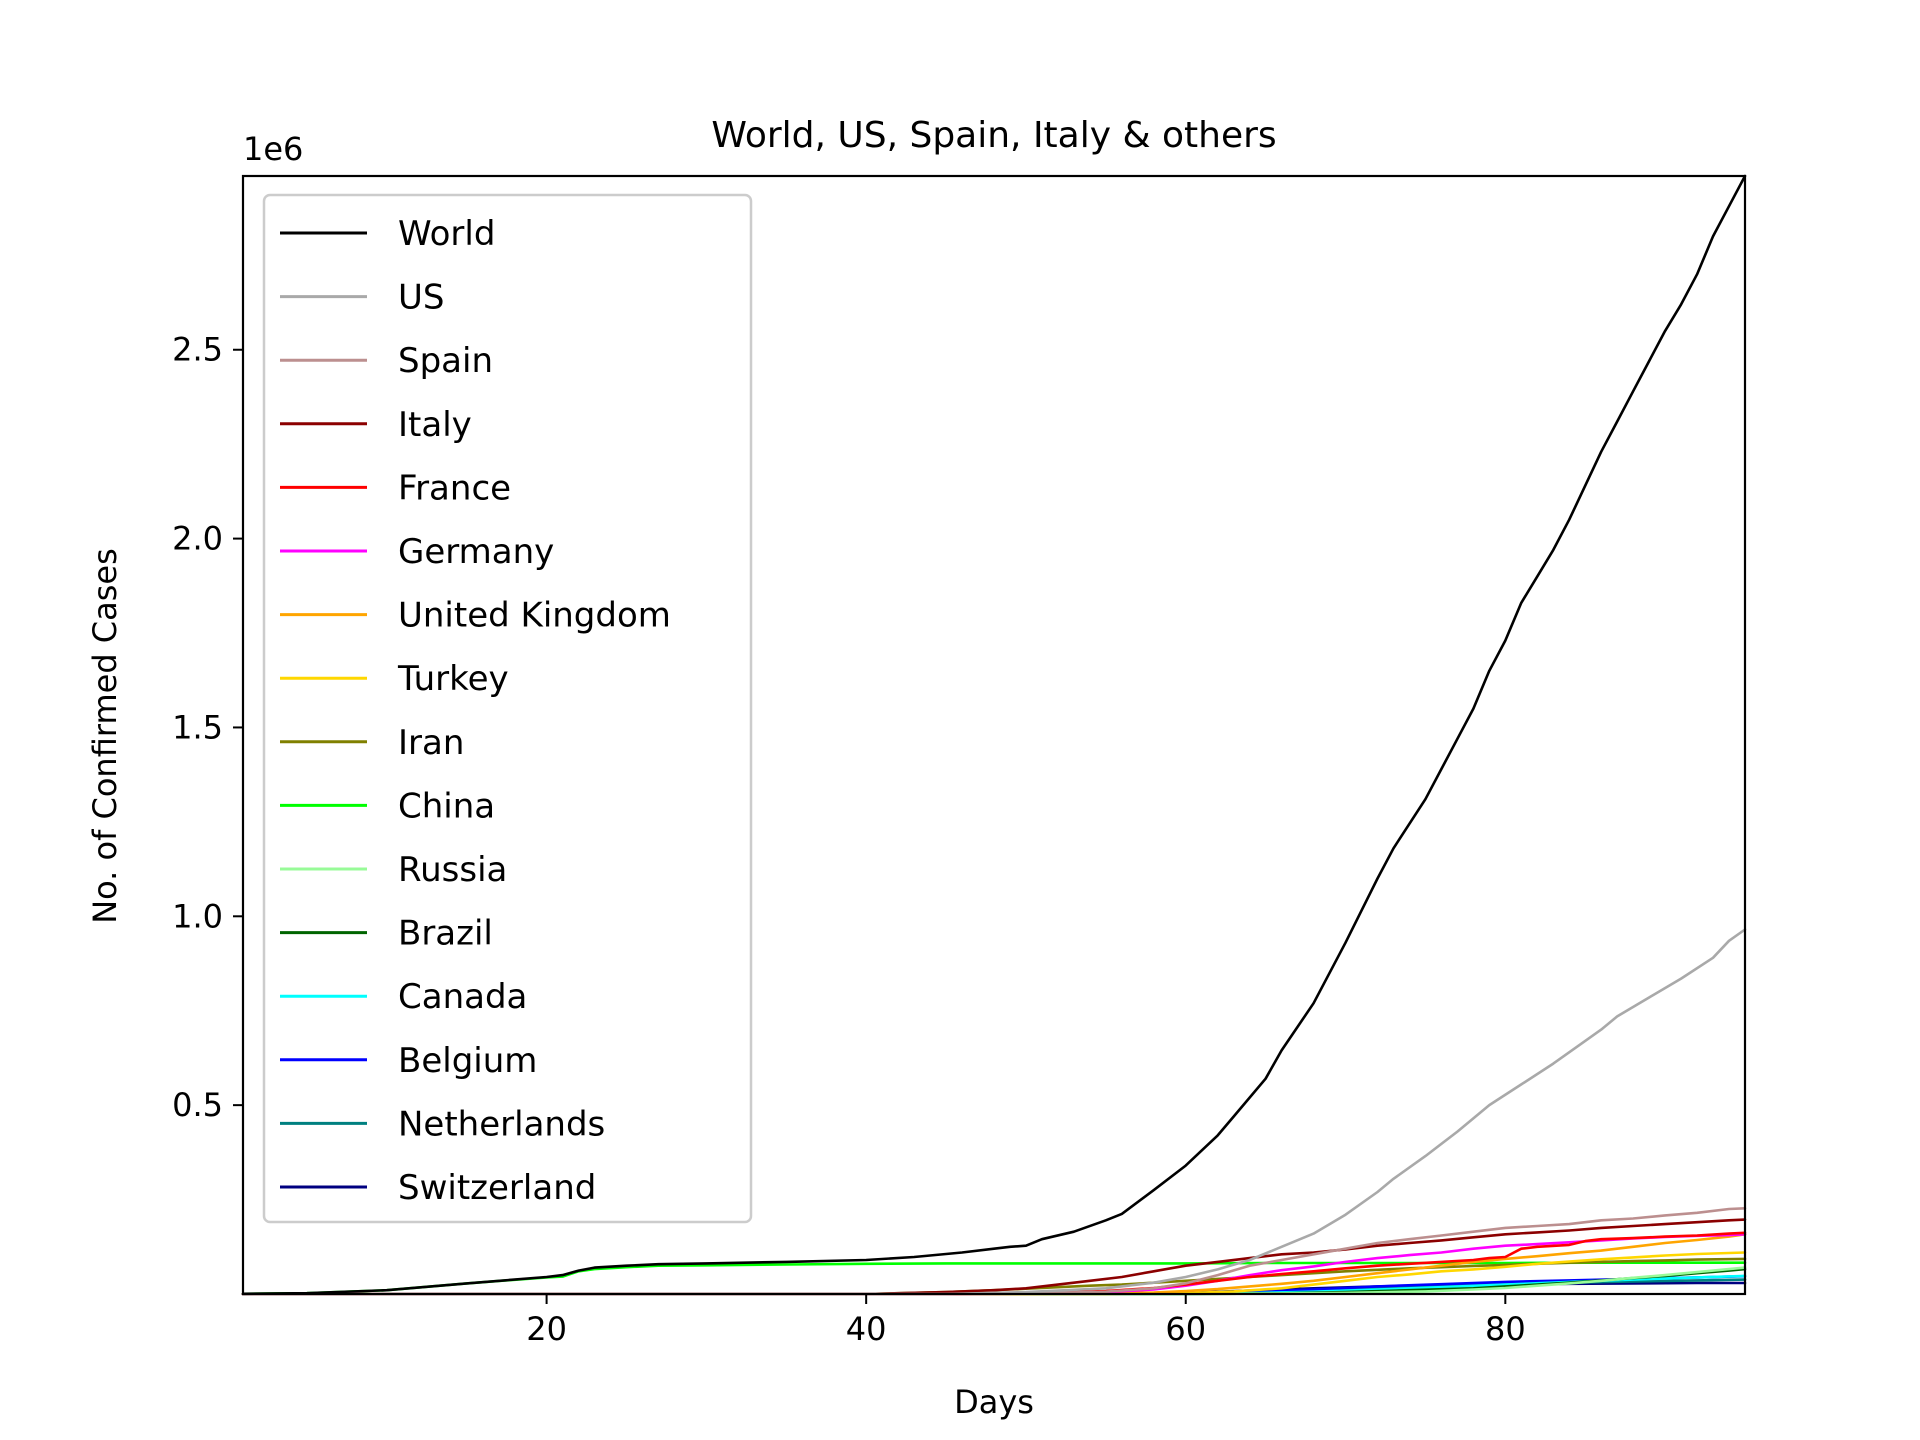 Image resolution: width=1920 pixels, height=1440 pixels. Describe the element at coordinates (197, 350) in the screenshot. I see `y-tick-label: 2.5` at that location.